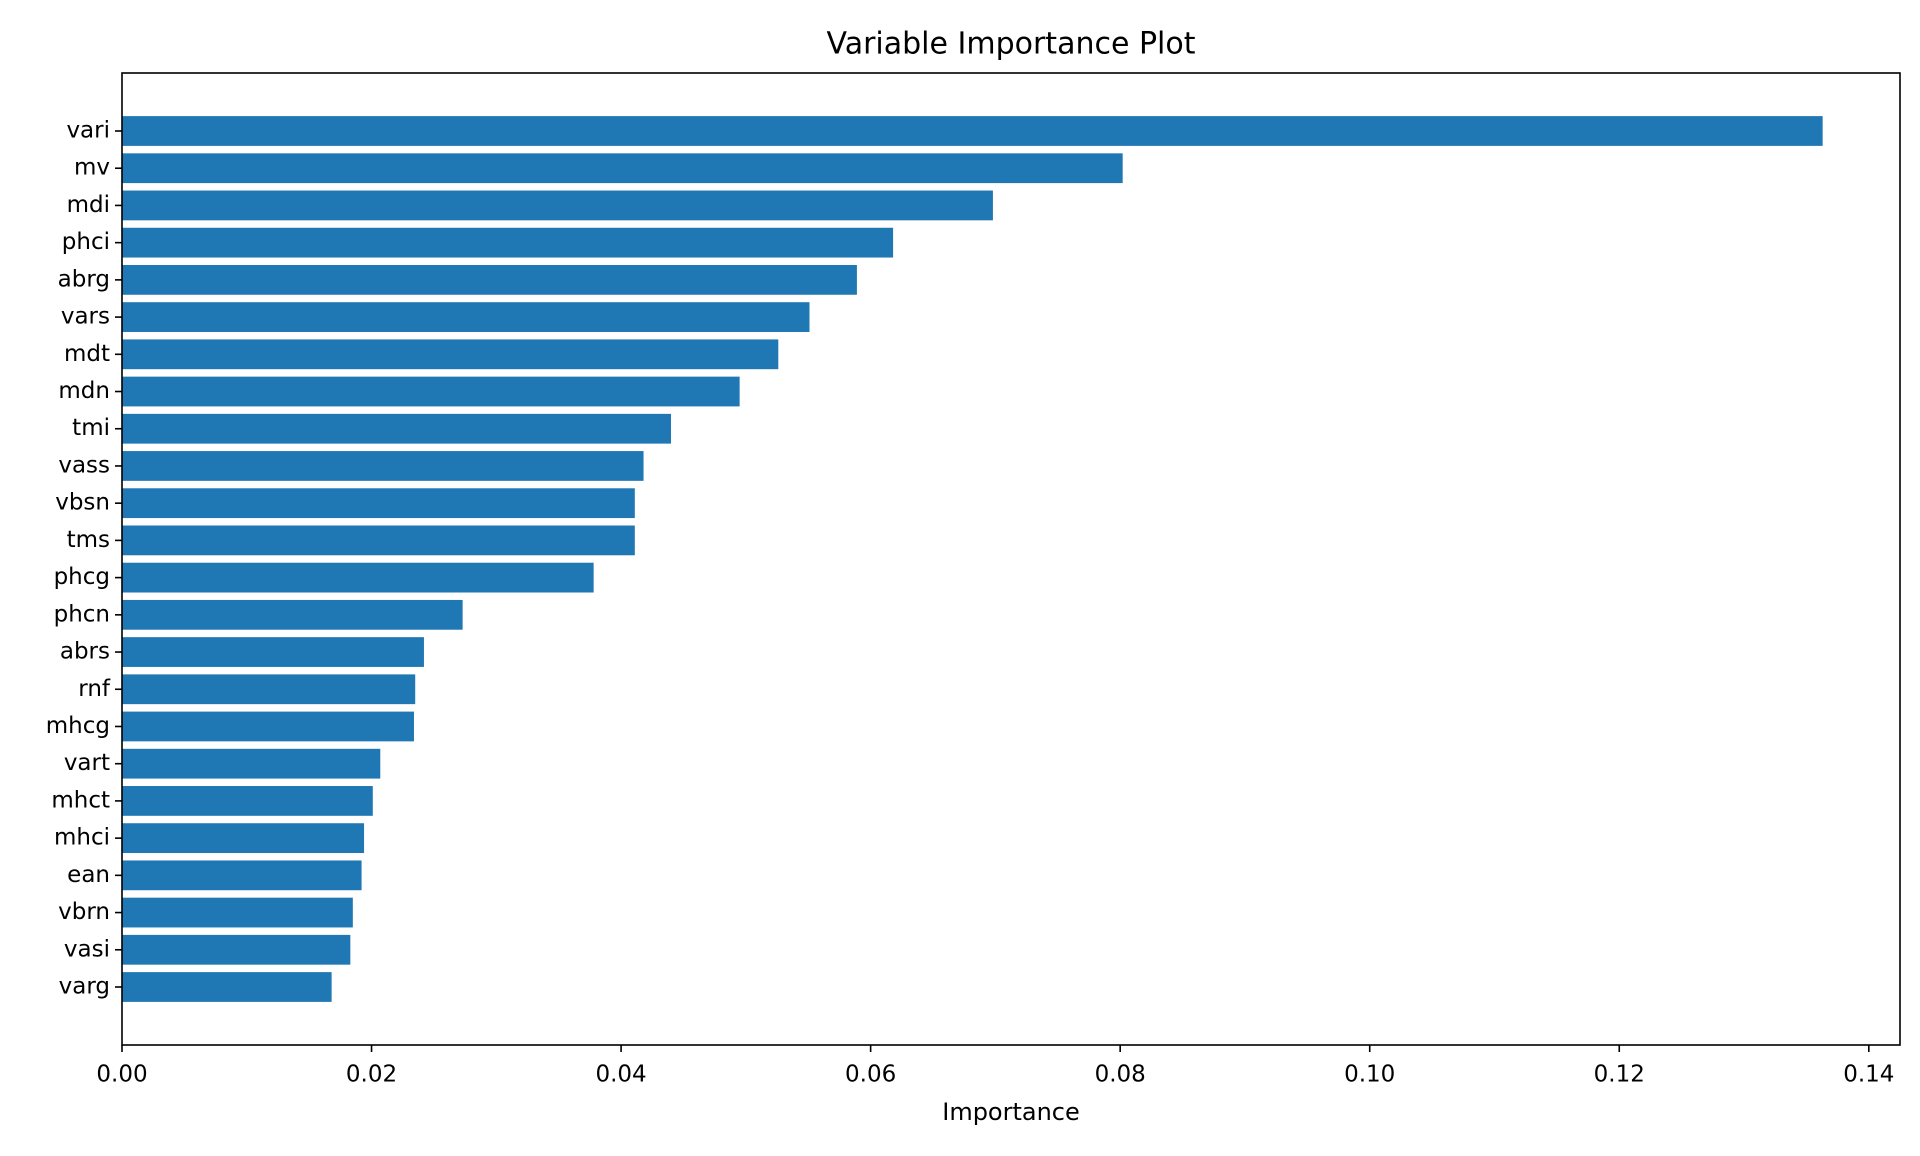 The height and width of the screenshot is (1156, 1920). I want to click on bar-ean, so click(242, 875).